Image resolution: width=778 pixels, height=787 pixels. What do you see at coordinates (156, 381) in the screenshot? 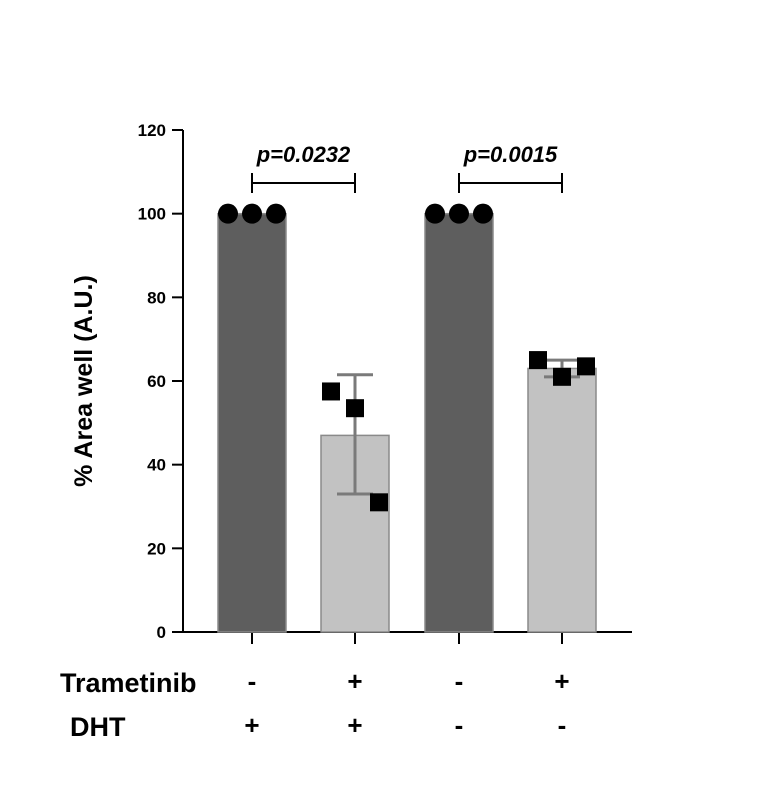
I see `y-tick-label: 60` at bounding box center [156, 381].